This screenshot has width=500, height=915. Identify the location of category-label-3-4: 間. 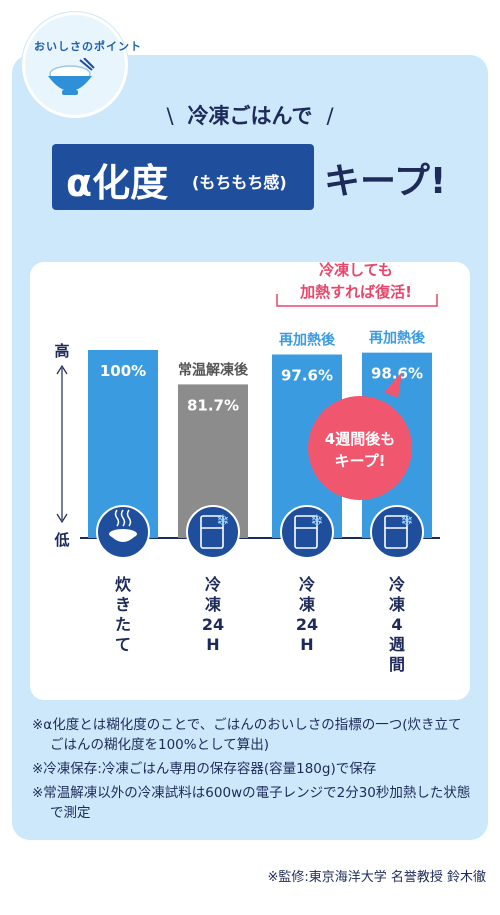
(397, 664).